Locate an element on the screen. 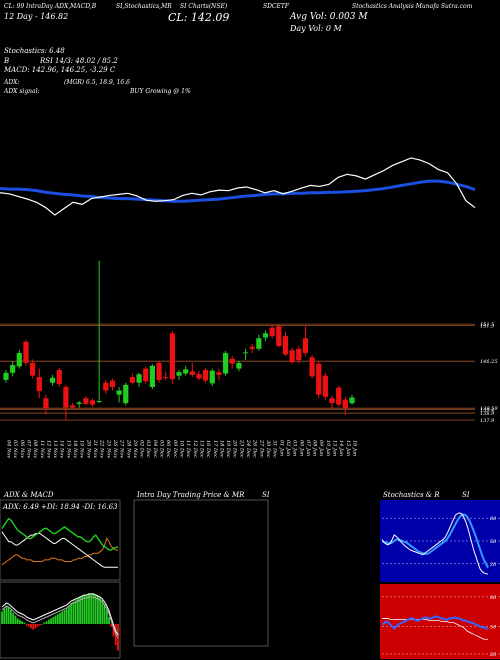 The height and width of the screenshot is (660, 500). macd-readout: MACD: 142.96, 146.25, -3.29 C is located at coordinates (59, 70).